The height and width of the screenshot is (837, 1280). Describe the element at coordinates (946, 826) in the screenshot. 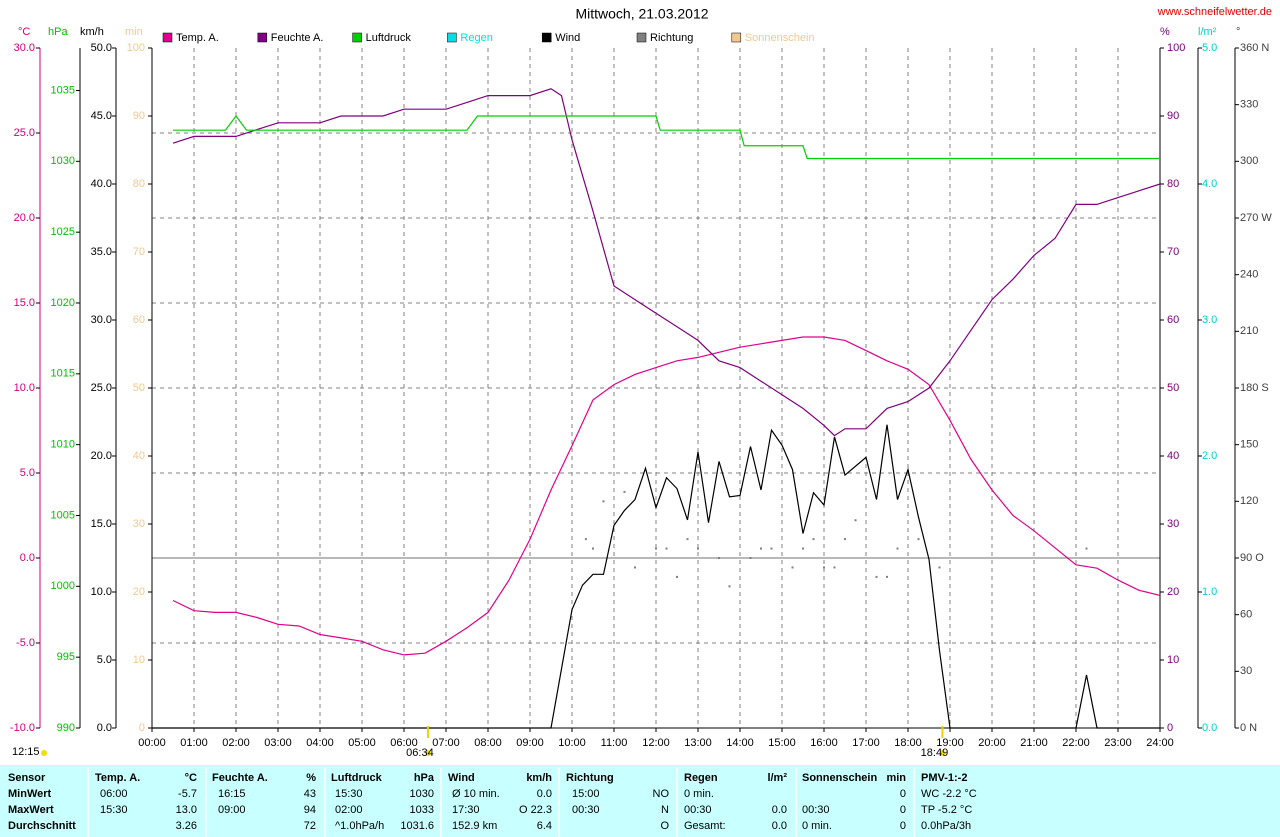

I see `table-cell: 0.0hPa/3h` at that location.